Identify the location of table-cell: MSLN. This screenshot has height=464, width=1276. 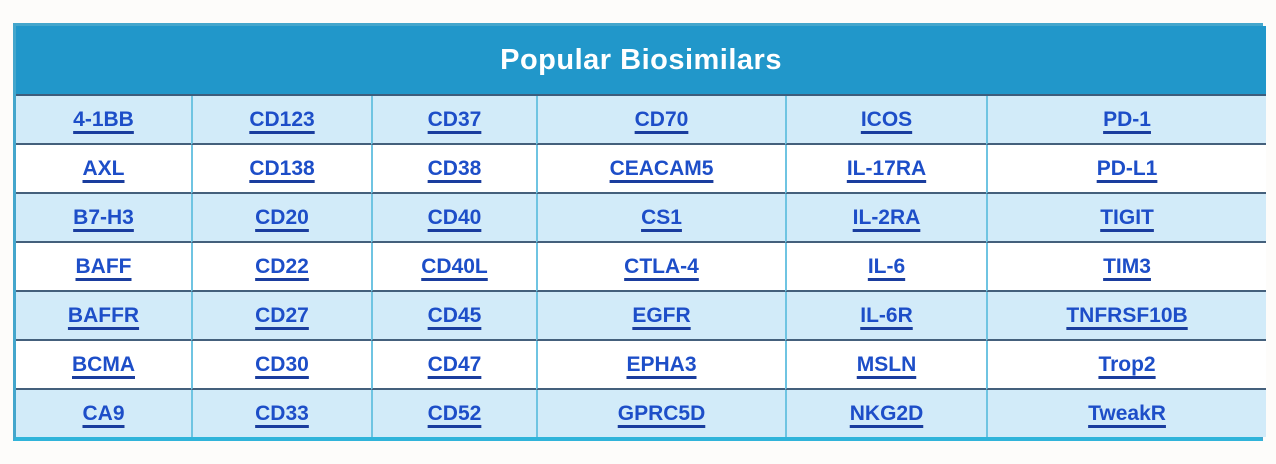
(885, 365).